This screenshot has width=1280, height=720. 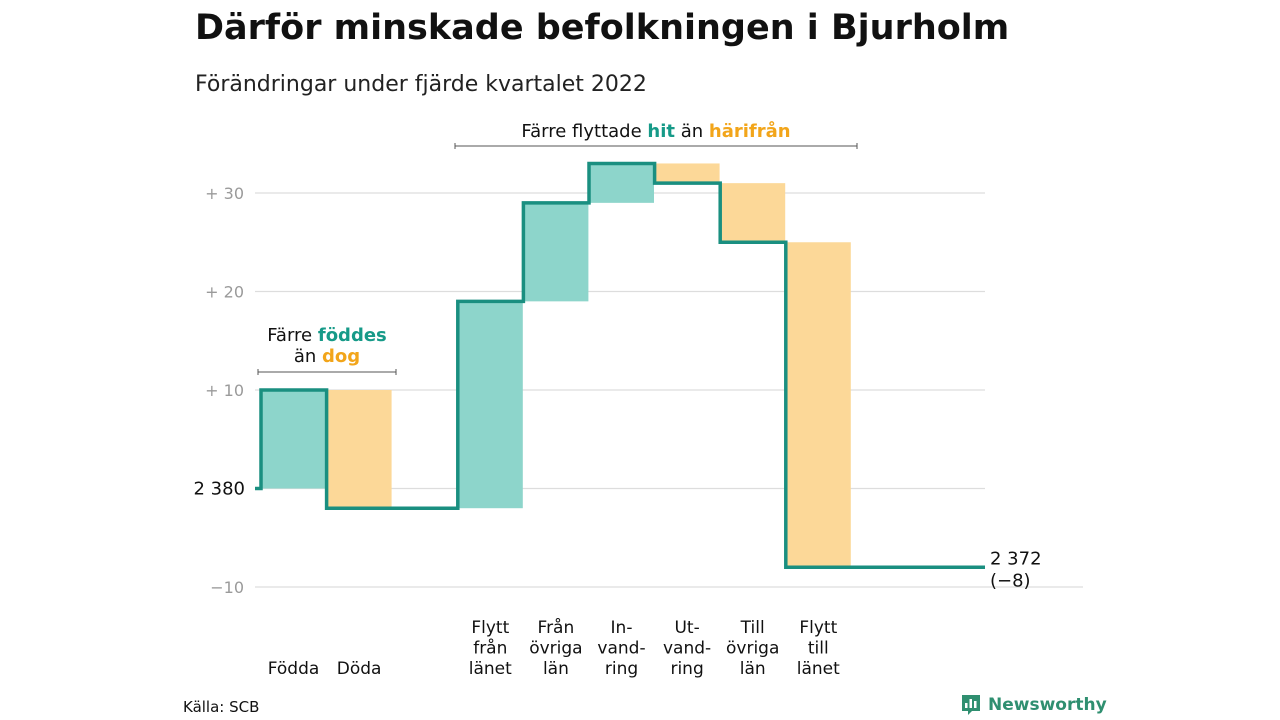 What do you see at coordinates (359, 669) in the screenshot?
I see `category-label: Döda` at bounding box center [359, 669].